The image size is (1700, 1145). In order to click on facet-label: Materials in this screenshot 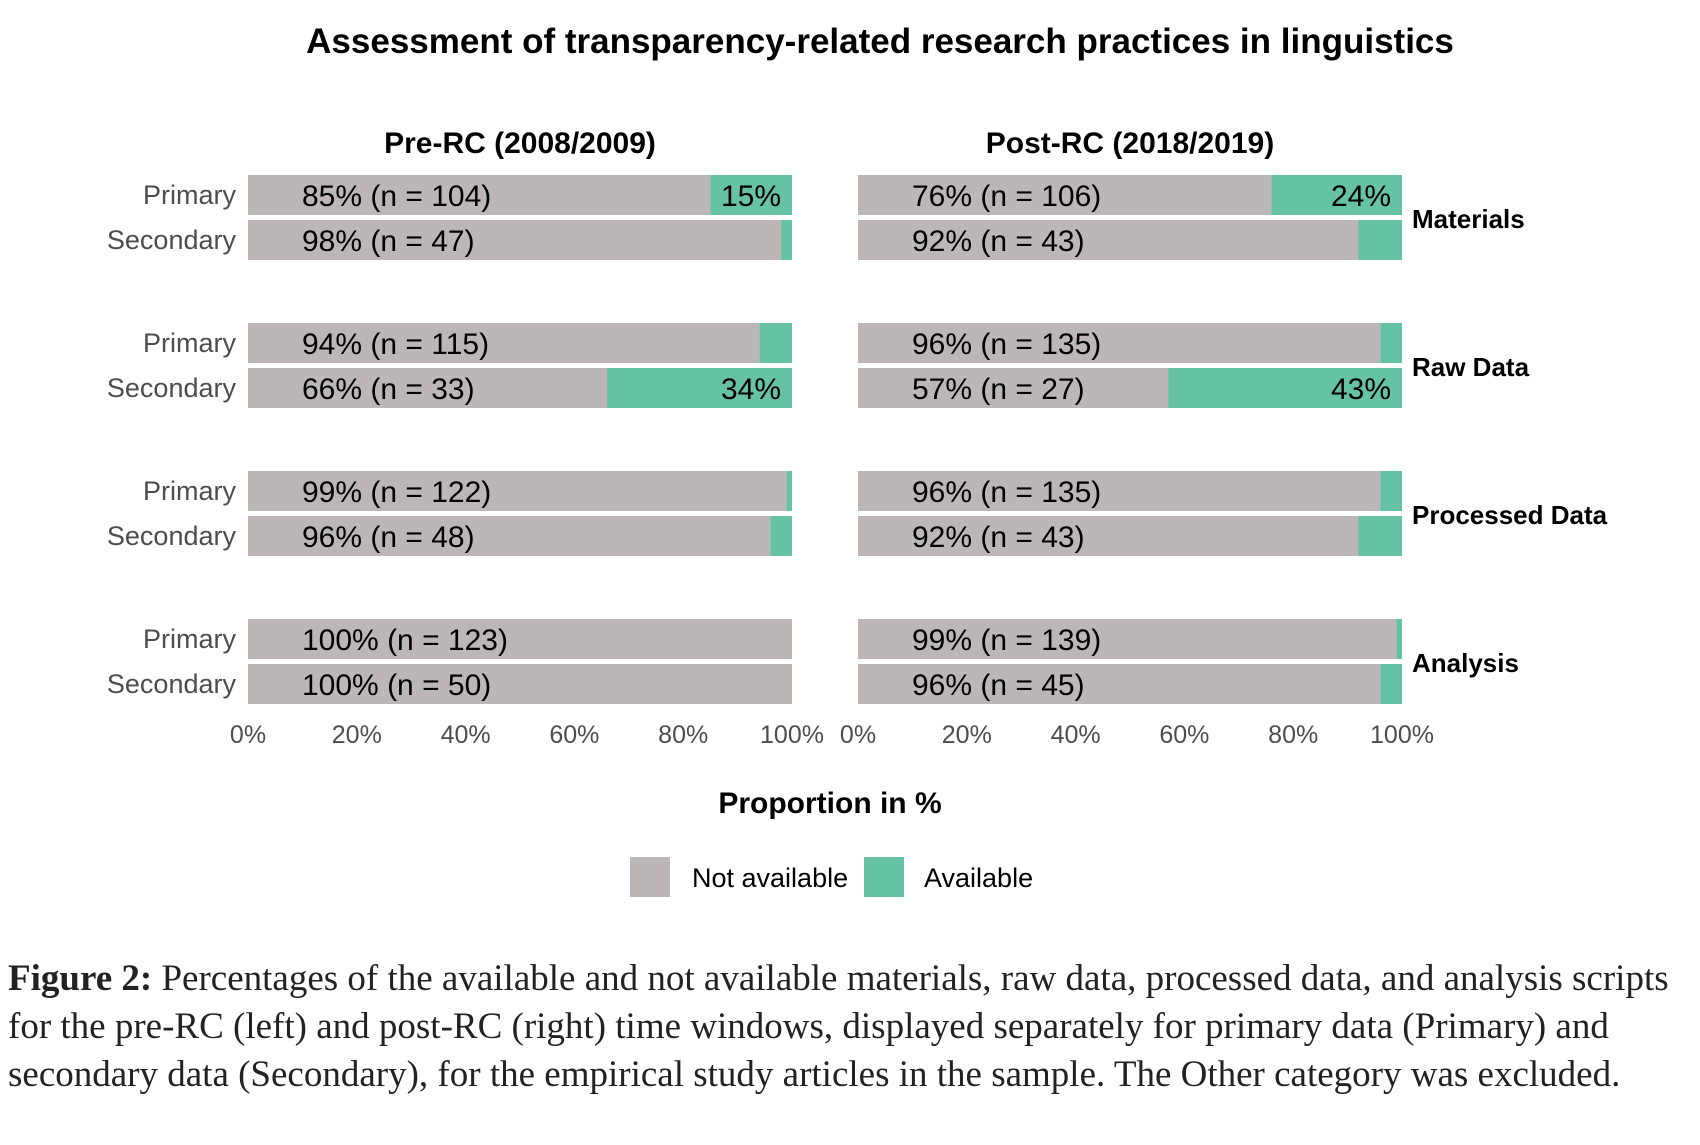, I will do `click(1468, 219)`.